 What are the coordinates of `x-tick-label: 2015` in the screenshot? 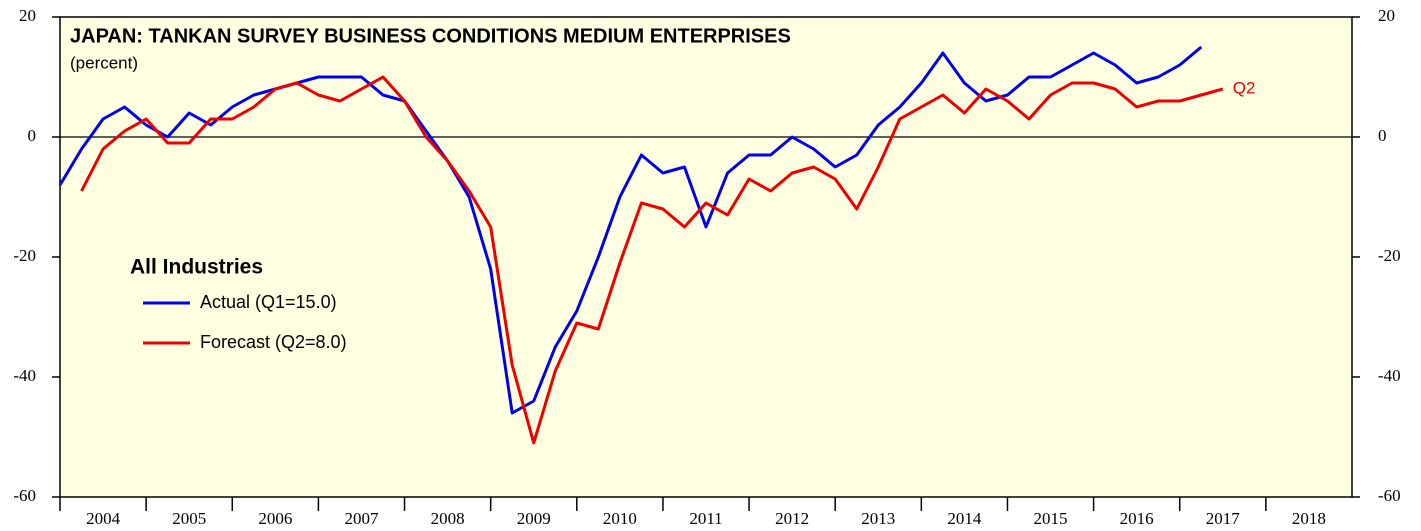 It's located at (1051, 518).